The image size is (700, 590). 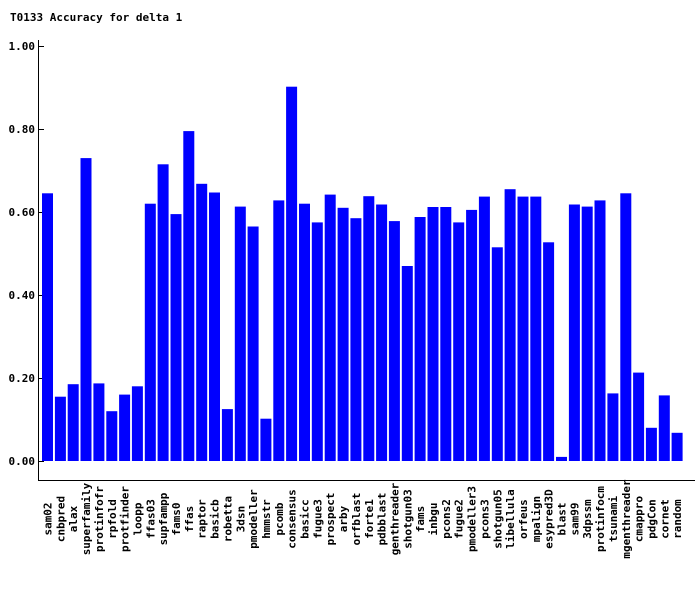 What do you see at coordinates (407, 518) in the screenshot?
I see `x-tick-label: shotgun03` at bounding box center [407, 518].